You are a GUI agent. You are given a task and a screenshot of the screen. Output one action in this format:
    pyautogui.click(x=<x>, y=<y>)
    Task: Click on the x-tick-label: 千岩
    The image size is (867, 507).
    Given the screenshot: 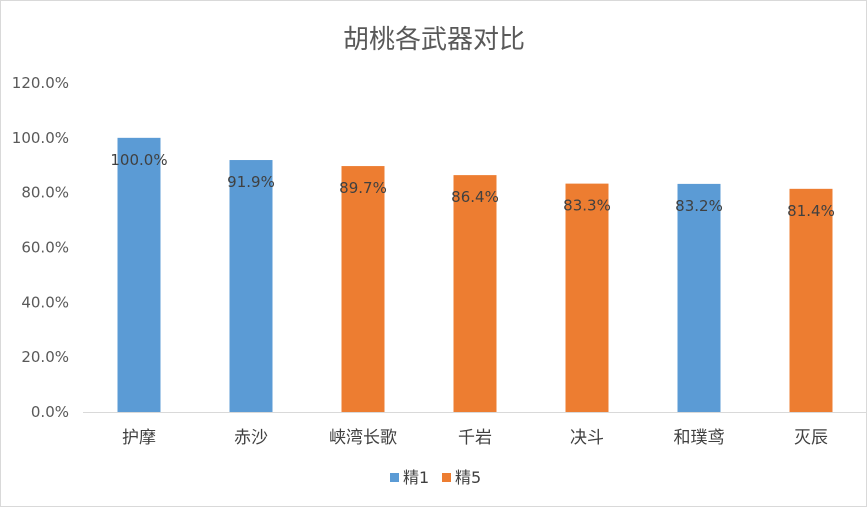 What is the action you would take?
    pyautogui.click(x=475, y=438)
    